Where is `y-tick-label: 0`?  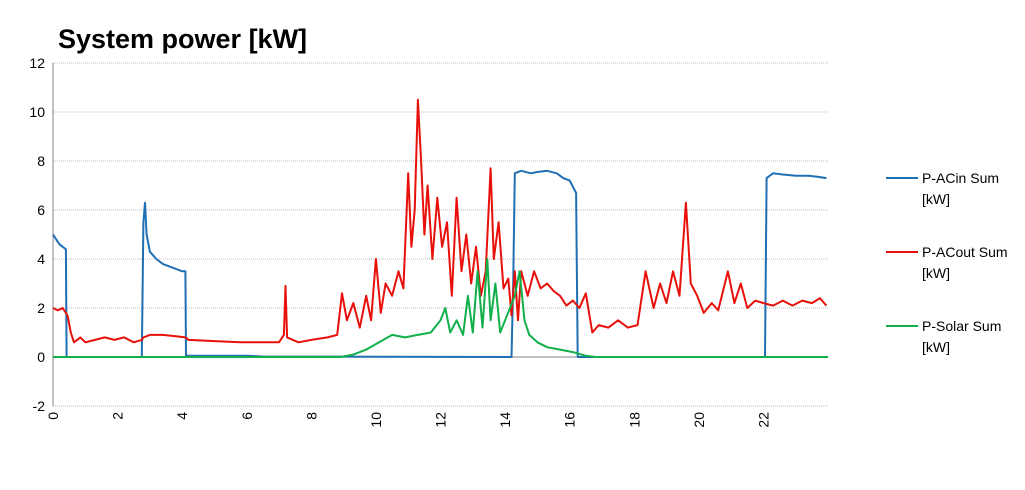
y-tick-label: 0 is located at coordinates (41, 357).